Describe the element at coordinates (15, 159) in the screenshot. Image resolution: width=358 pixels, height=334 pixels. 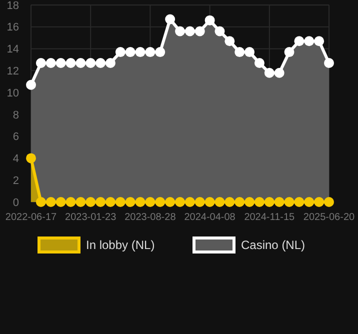
I see `y-tick-label: 4` at that location.